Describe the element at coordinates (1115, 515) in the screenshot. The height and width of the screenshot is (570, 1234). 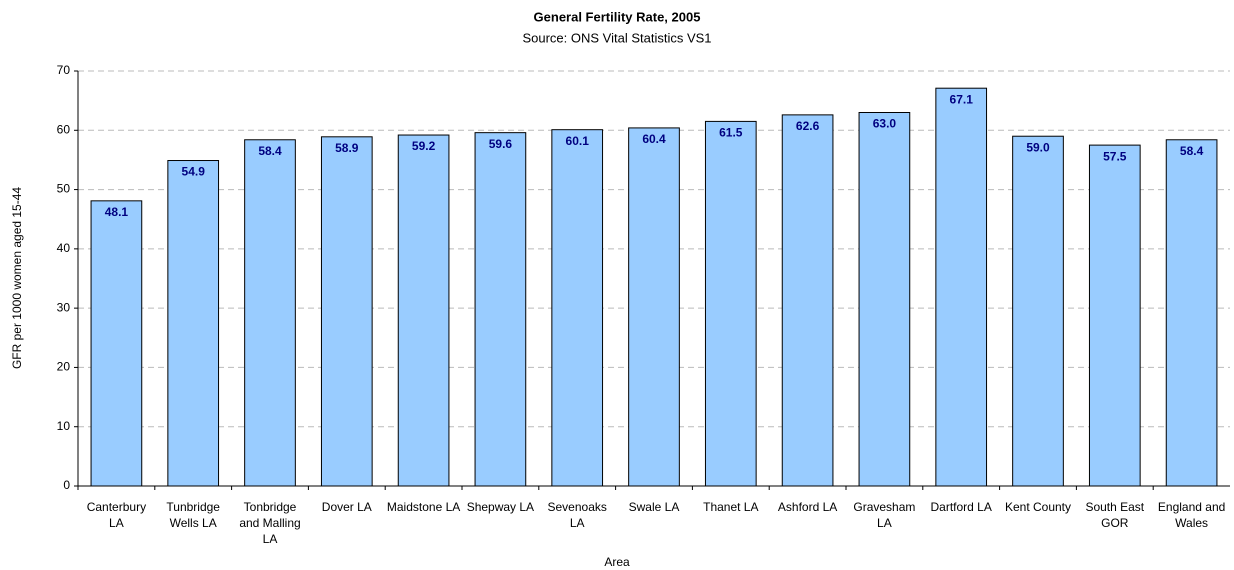
I see `x-tick-label: South East GOR` at that location.